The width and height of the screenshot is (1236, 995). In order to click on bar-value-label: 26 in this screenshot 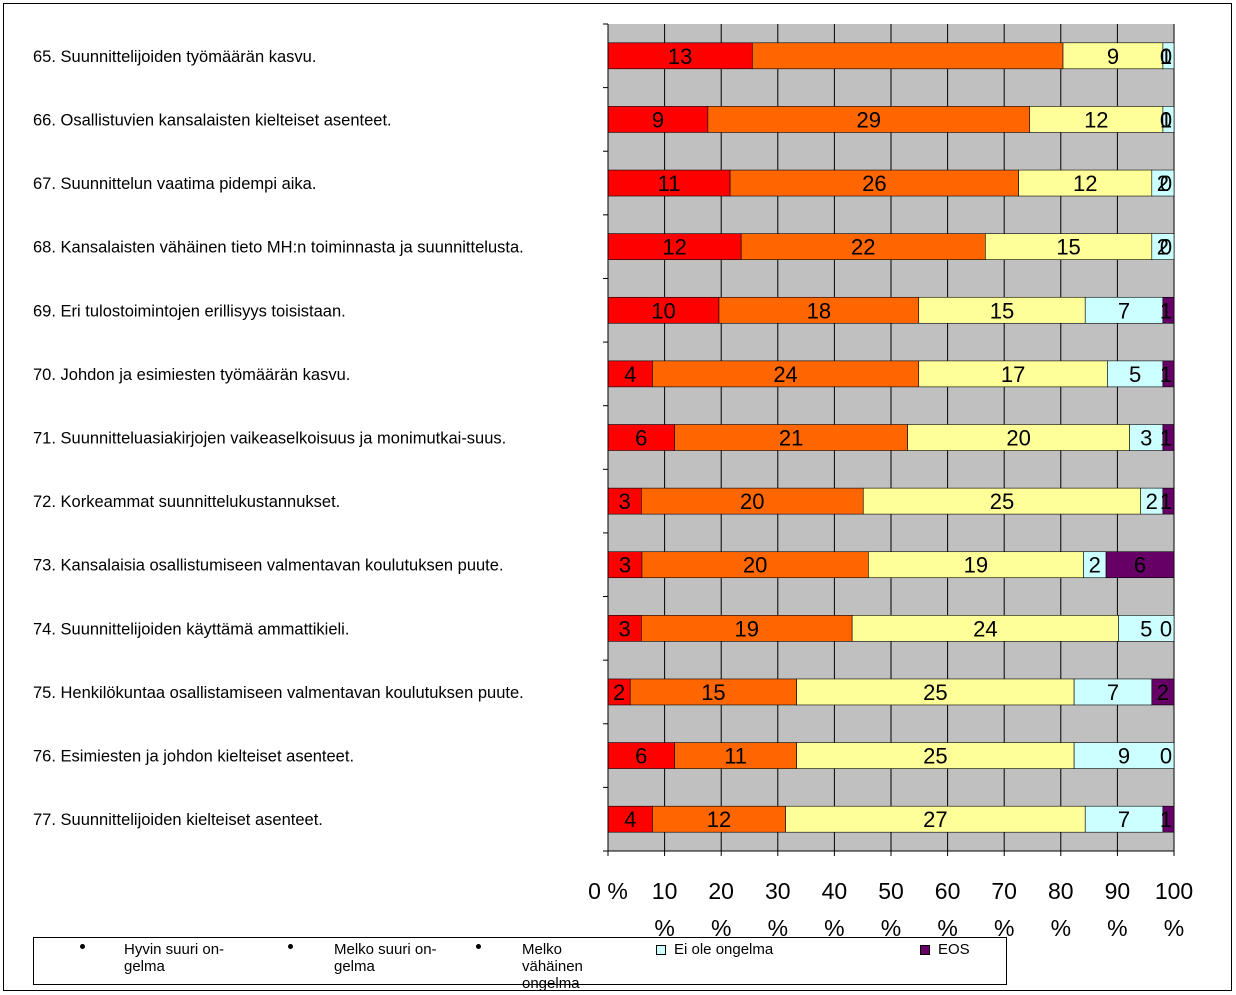, I will do `click(874, 183)`.